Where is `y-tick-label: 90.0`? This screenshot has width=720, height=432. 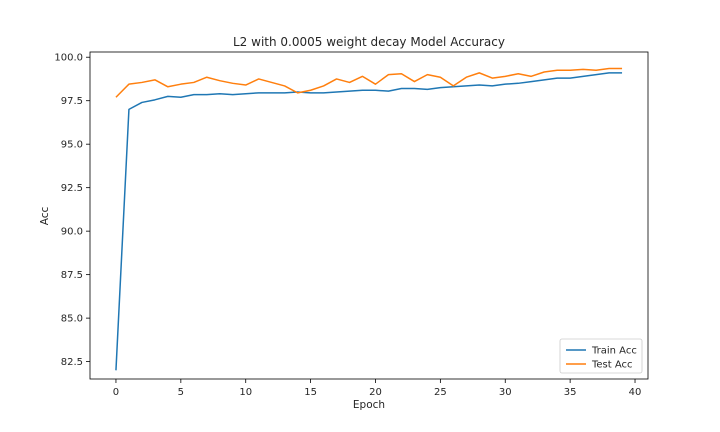
y-tick-label: 90.0 is located at coordinates (72, 232).